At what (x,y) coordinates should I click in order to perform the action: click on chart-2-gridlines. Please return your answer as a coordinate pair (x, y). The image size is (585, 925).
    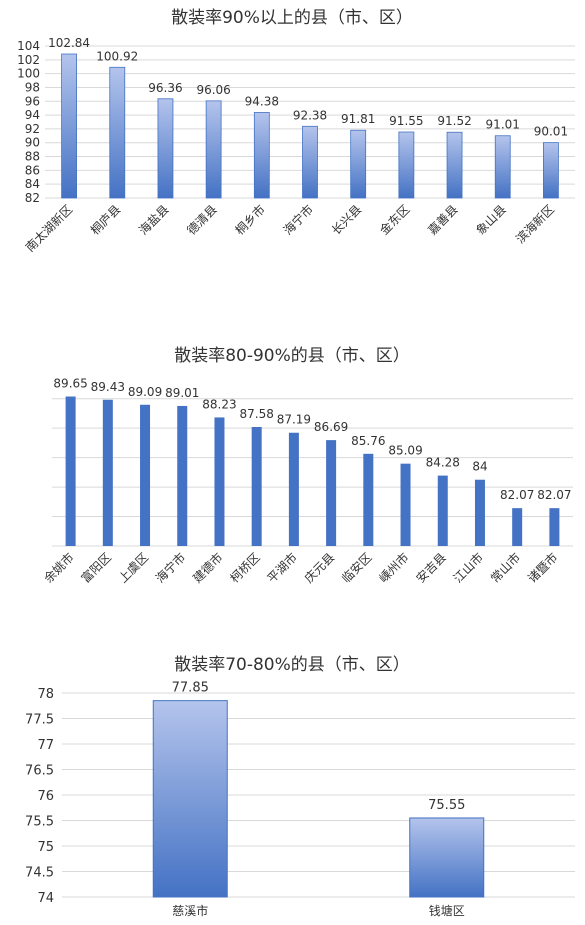
    Looking at the image, I should click on (312, 472).